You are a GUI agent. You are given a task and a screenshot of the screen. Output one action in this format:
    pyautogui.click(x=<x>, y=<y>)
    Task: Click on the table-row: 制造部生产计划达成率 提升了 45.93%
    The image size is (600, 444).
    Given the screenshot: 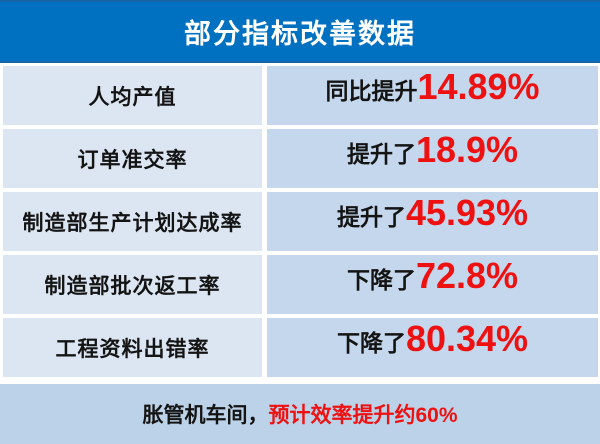 What is the action you would take?
    pyautogui.click(x=300, y=221)
    